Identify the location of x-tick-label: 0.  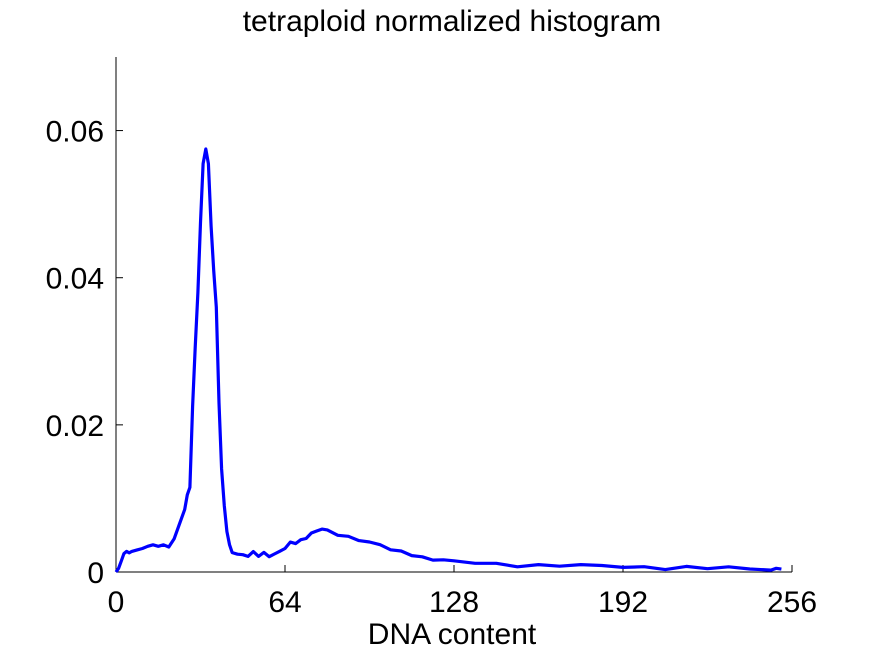
(116, 602).